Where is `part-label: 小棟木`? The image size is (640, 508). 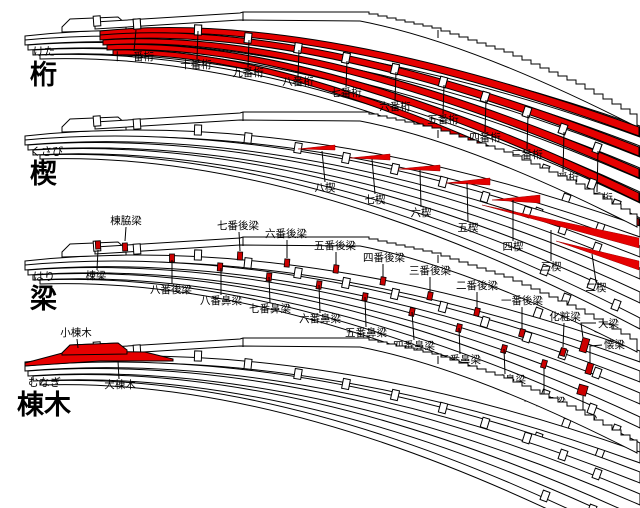 part-label: 小棟木 is located at coordinates (76, 332).